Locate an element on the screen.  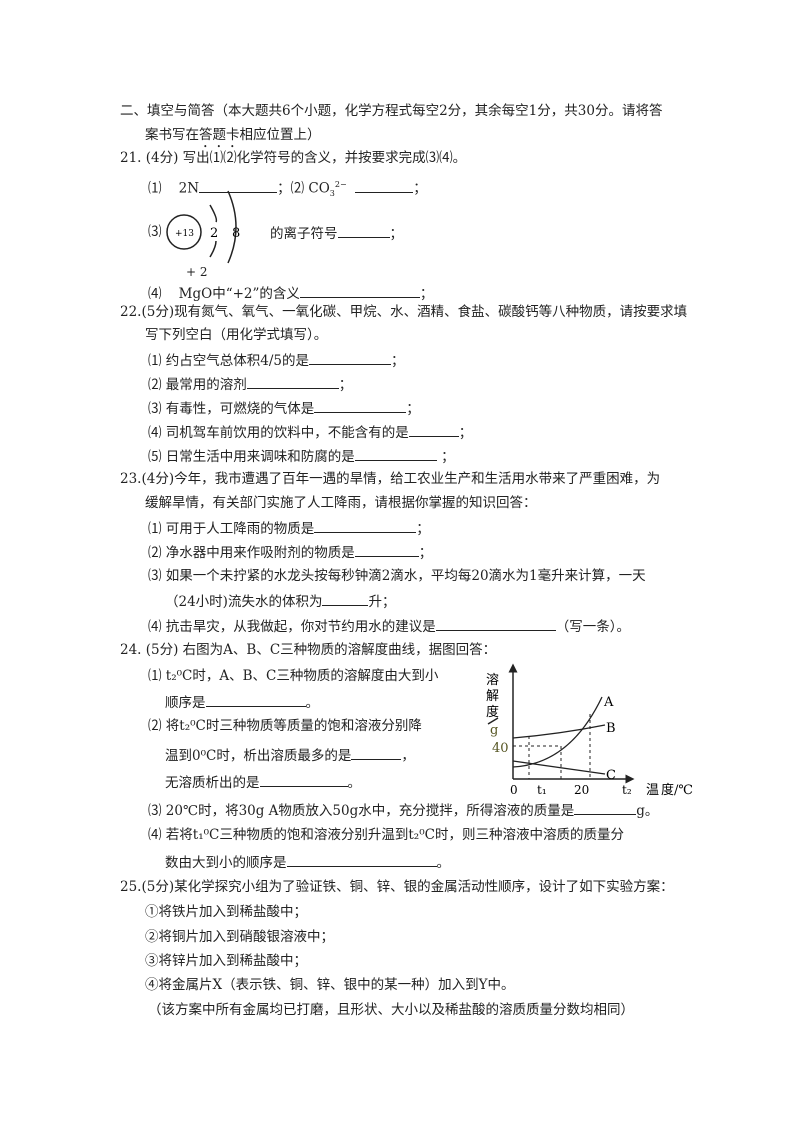
y-label-char: 溶 is located at coordinates (492, 680).